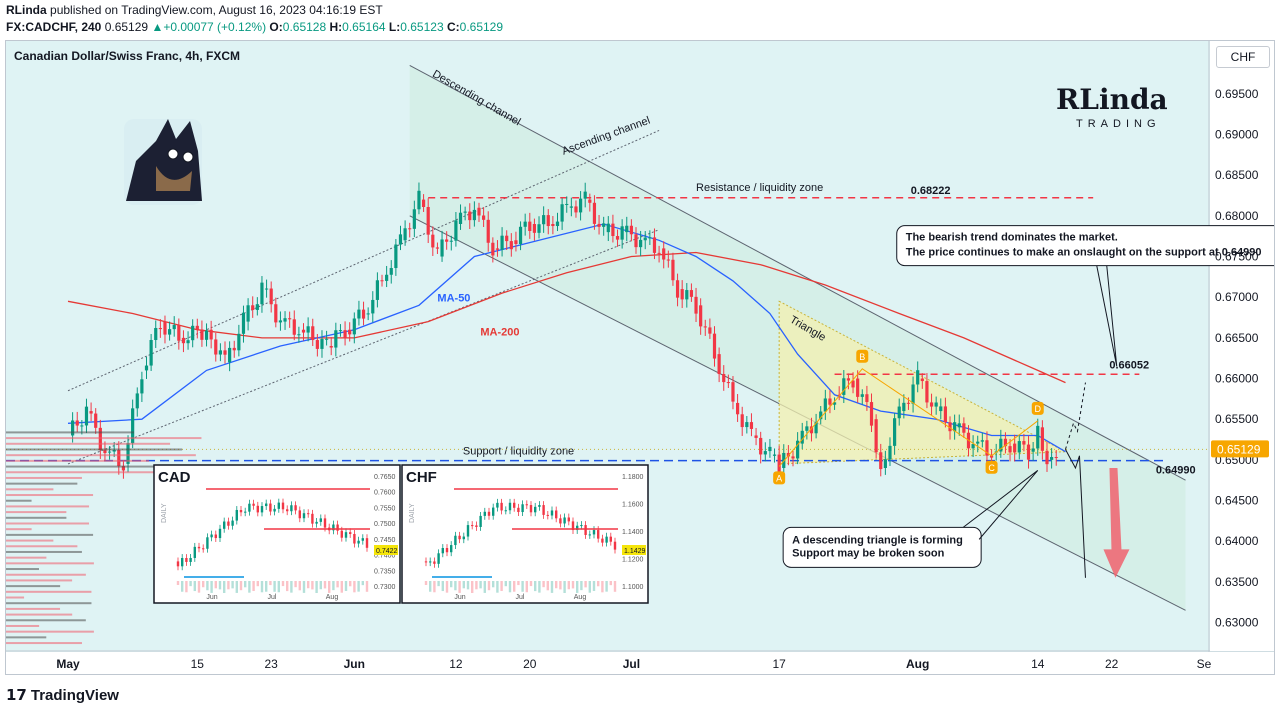 Image resolution: width=1280 pixels, height=712 pixels. What do you see at coordinates (1237, 541) in the screenshot?
I see `y-tick-label: 0.64000` at bounding box center [1237, 541].